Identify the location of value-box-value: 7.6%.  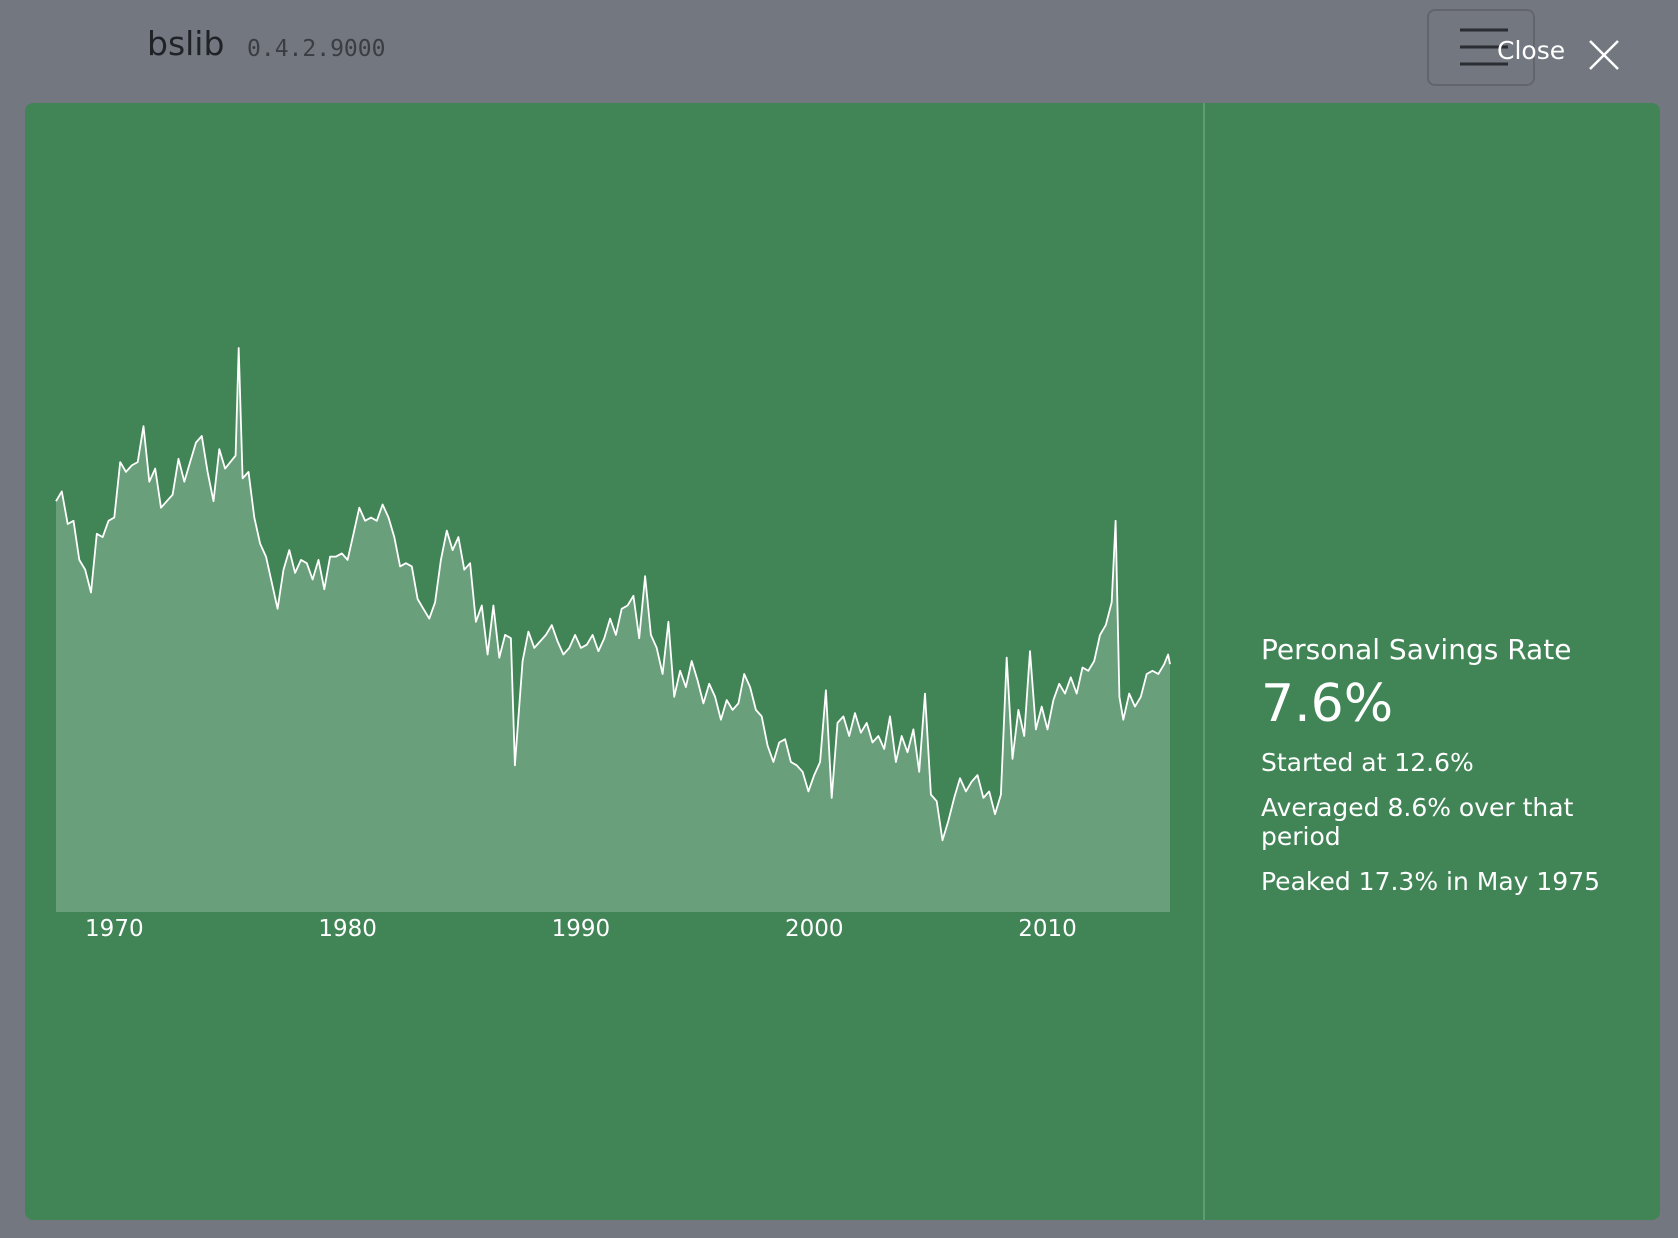
(1327, 704).